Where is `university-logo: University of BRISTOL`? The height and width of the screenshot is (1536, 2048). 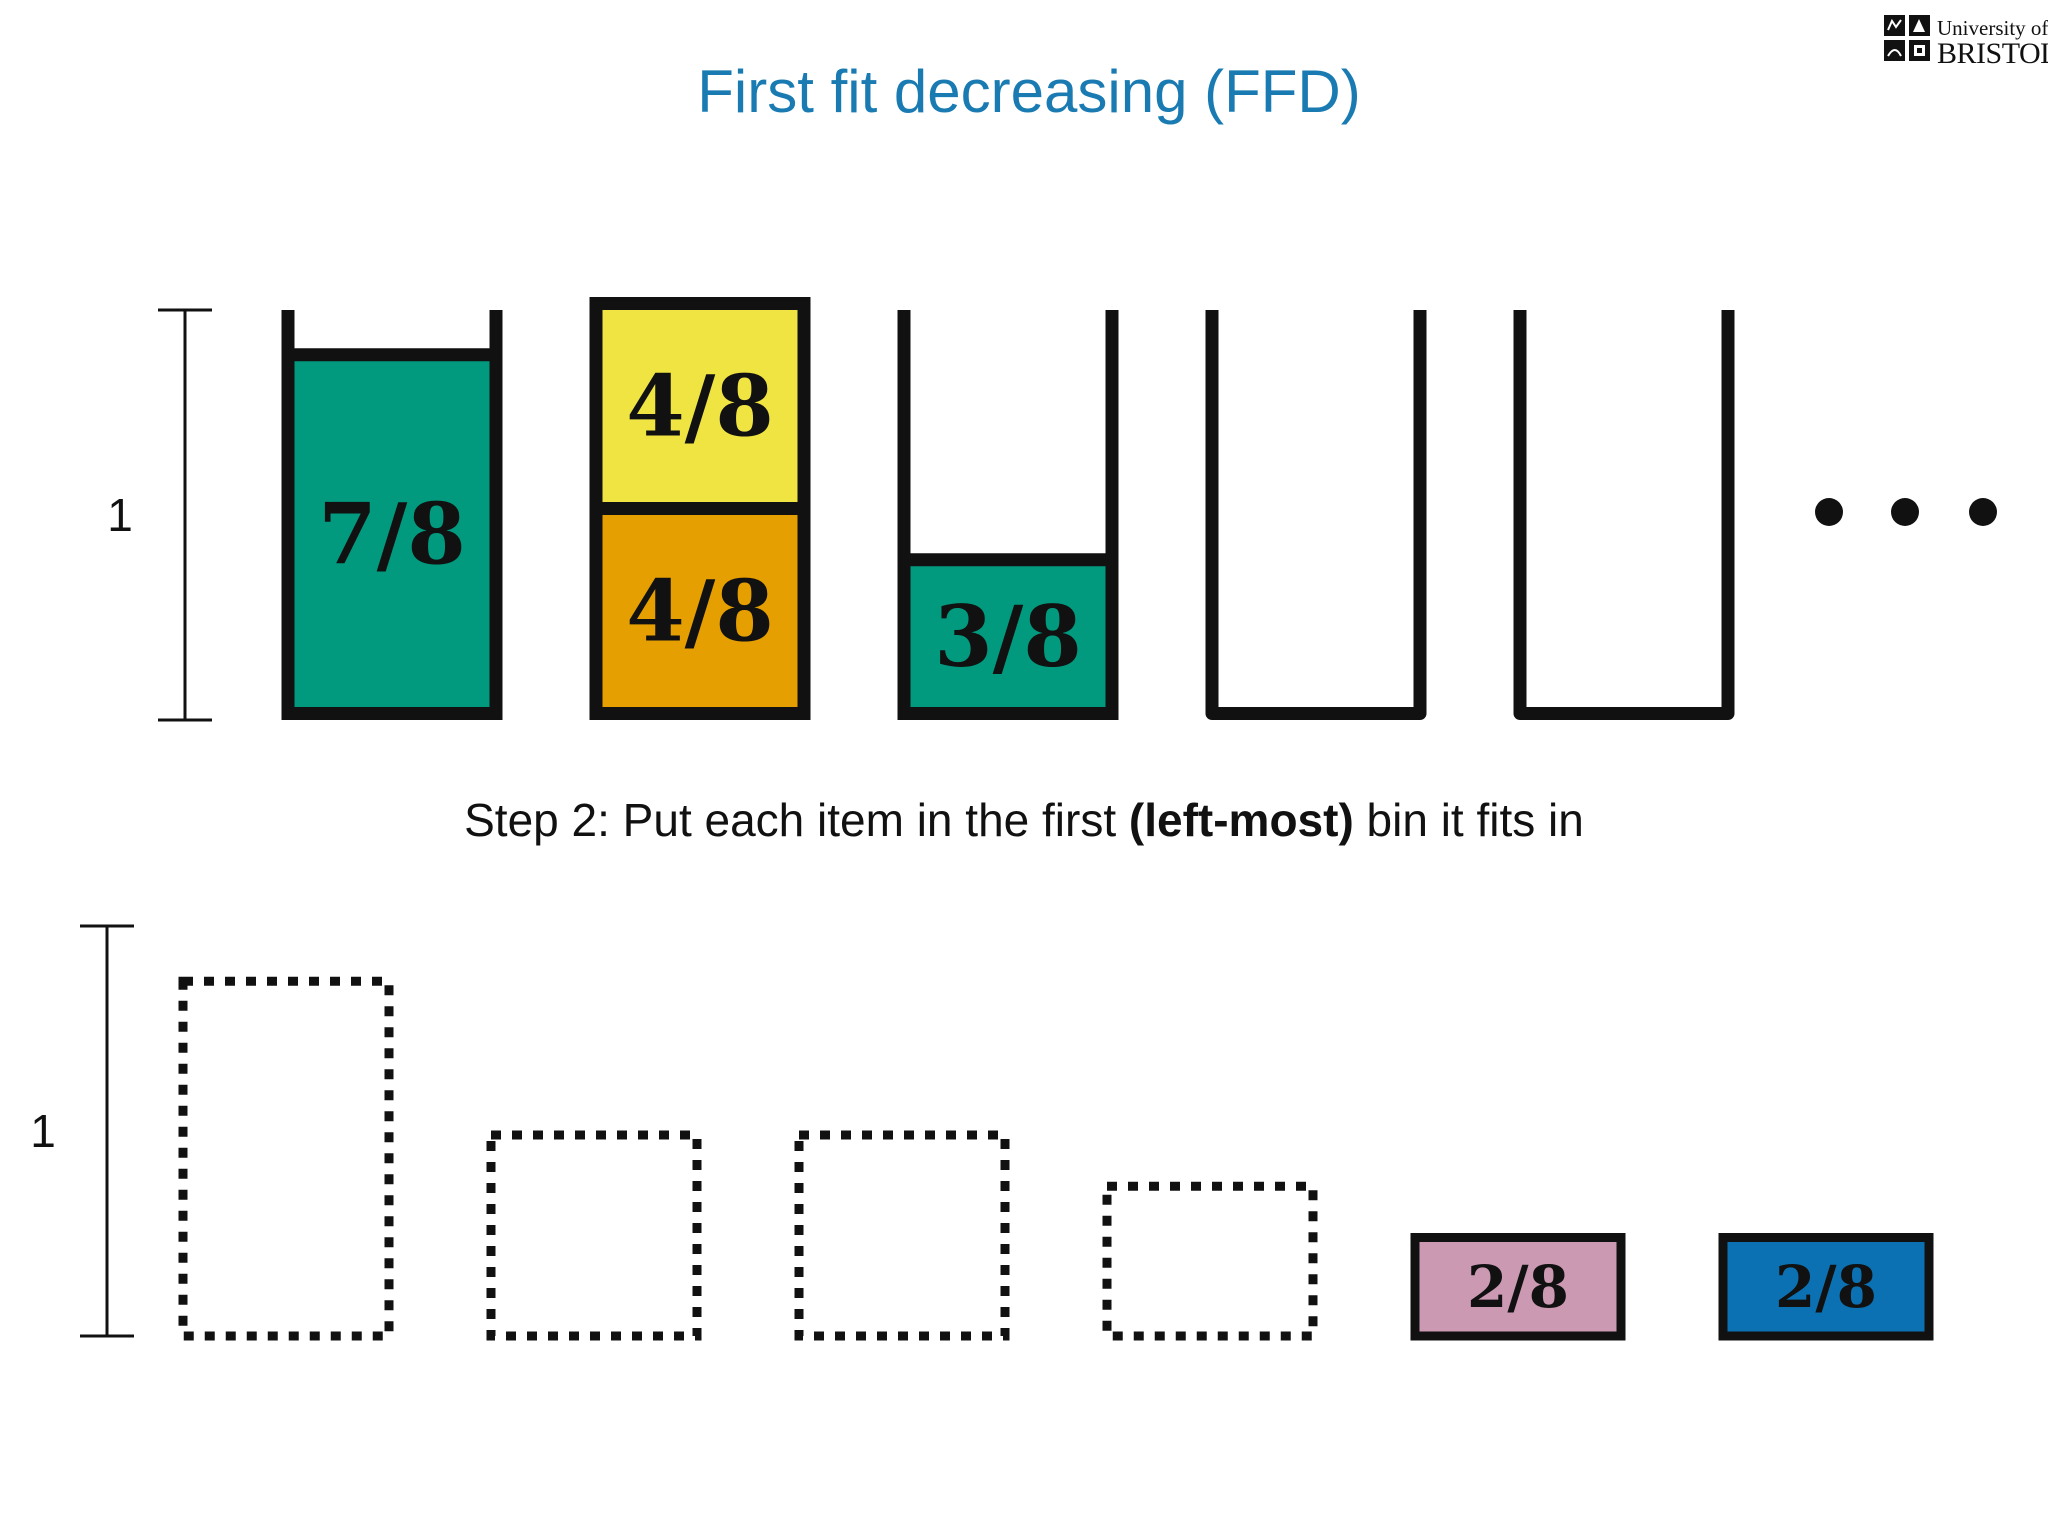 university-logo: University of BRISTOL is located at coordinates (1965, 40).